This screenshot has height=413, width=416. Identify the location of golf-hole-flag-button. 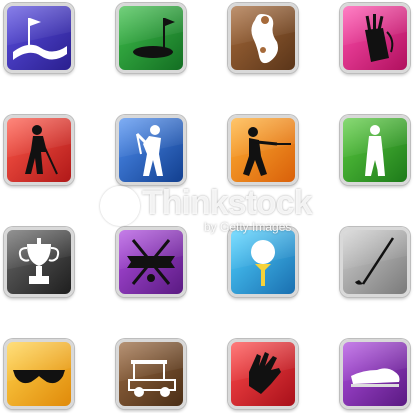
(151, 38).